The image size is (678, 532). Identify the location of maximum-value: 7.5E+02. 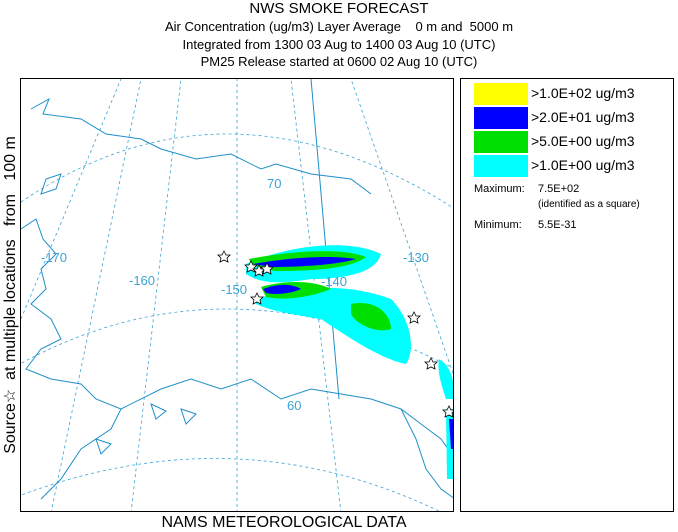
(559, 189).